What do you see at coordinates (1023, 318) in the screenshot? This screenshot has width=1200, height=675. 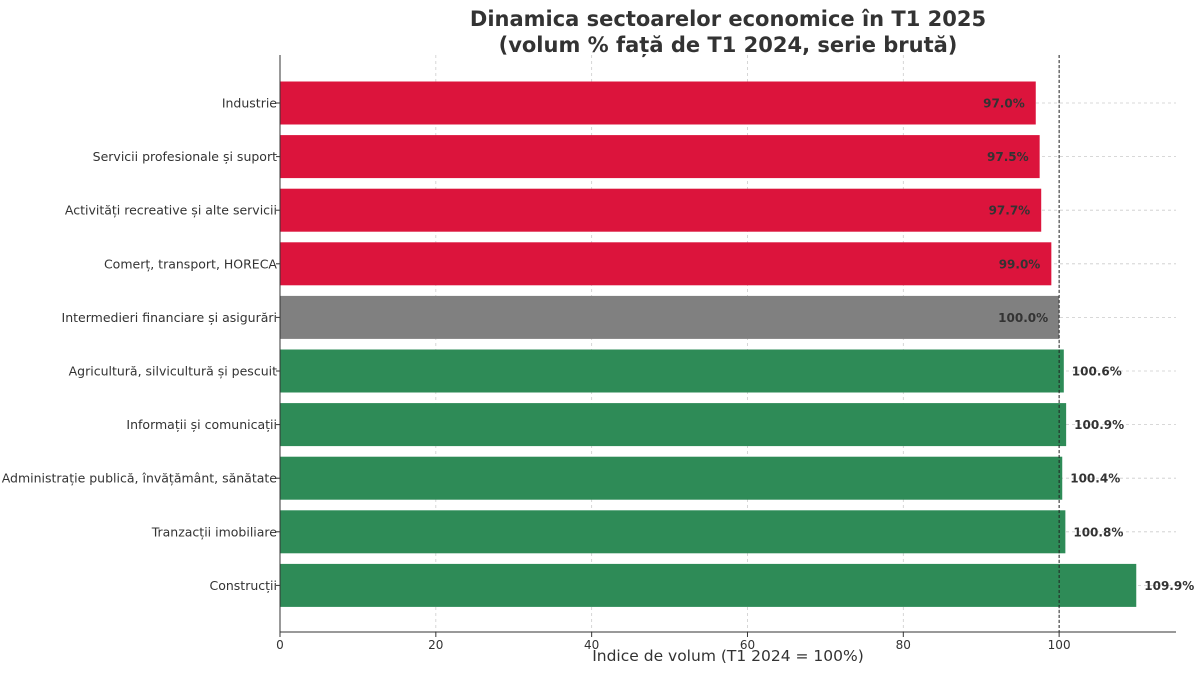 I see `value-label: 100.0%` at bounding box center [1023, 318].